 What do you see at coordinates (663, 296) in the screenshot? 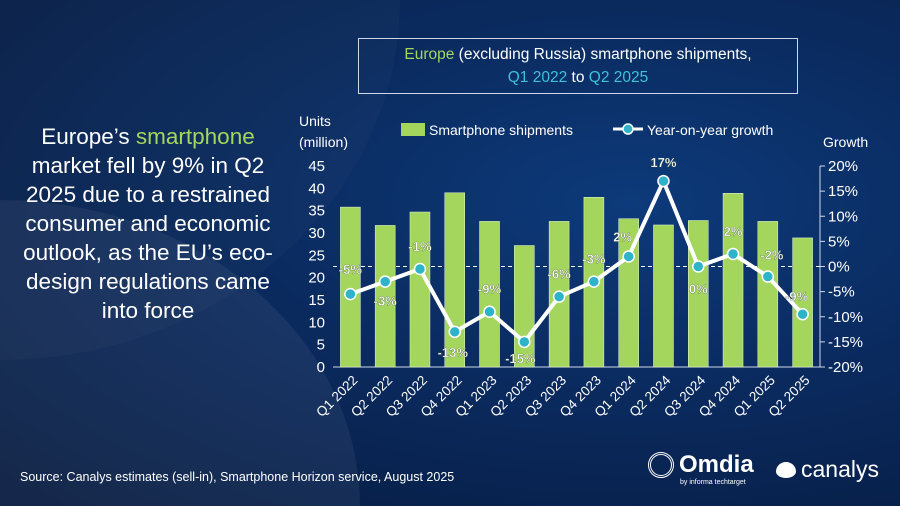
I see `bar-q2-2024` at bounding box center [663, 296].